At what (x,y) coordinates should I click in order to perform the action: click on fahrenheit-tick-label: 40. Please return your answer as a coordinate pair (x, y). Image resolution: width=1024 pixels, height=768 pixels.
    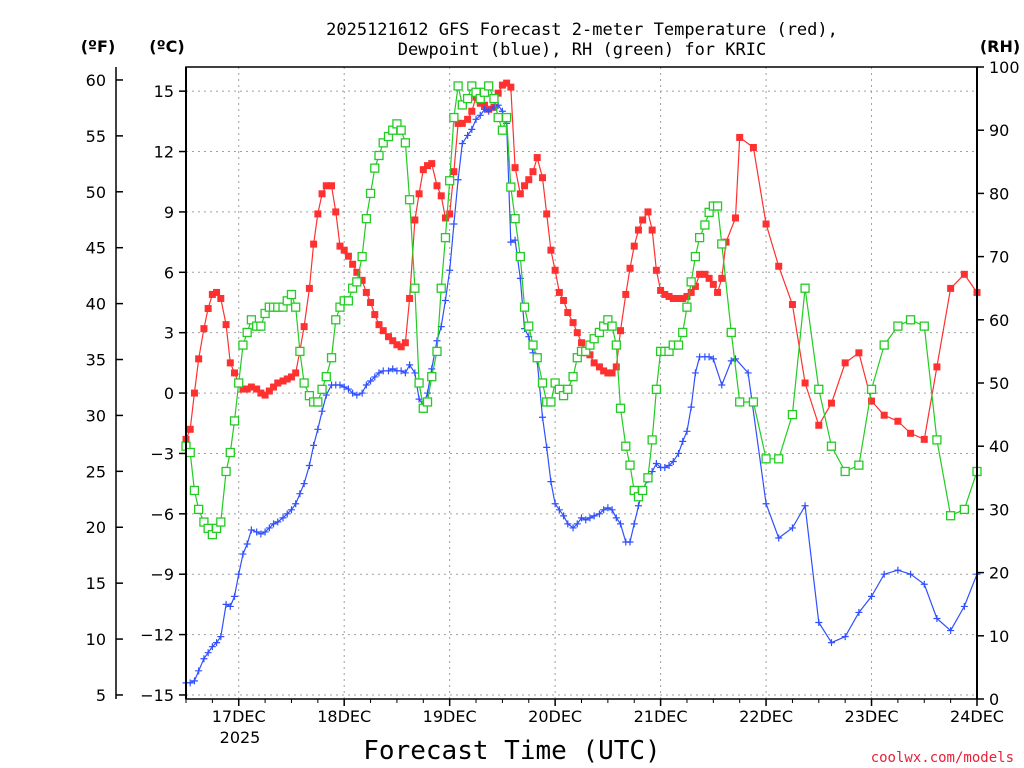
    Looking at the image, I should click on (96, 304).